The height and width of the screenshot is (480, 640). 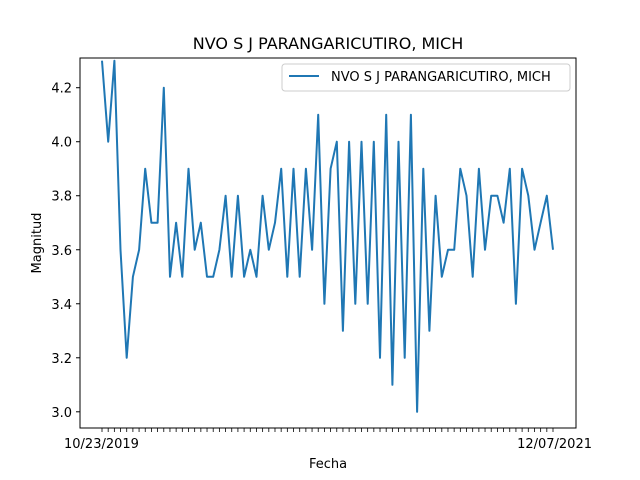 I want to click on chart-title: NVO S J PARANGARICUTIRO, MICH, so click(x=328, y=43).